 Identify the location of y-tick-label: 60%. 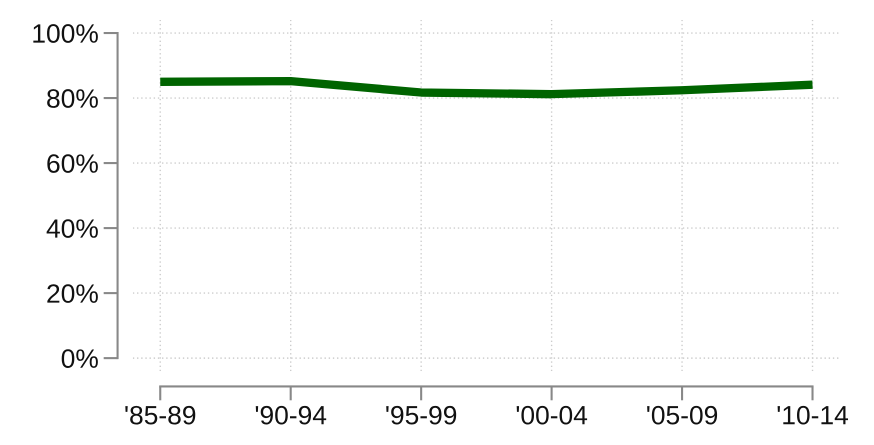
(72, 163).